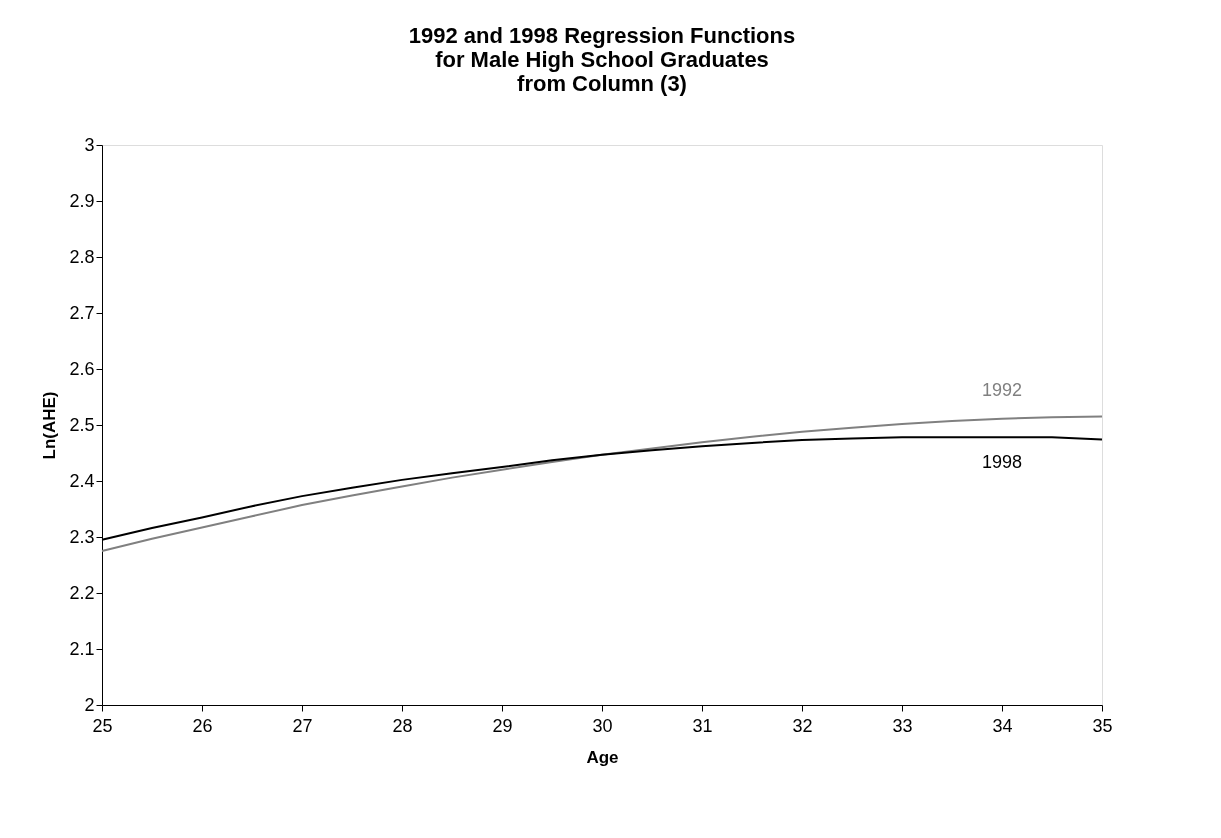 This screenshot has width=1221, height=838. What do you see at coordinates (82, 592) in the screenshot?
I see `y-tick-label: 2.2` at bounding box center [82, 592].